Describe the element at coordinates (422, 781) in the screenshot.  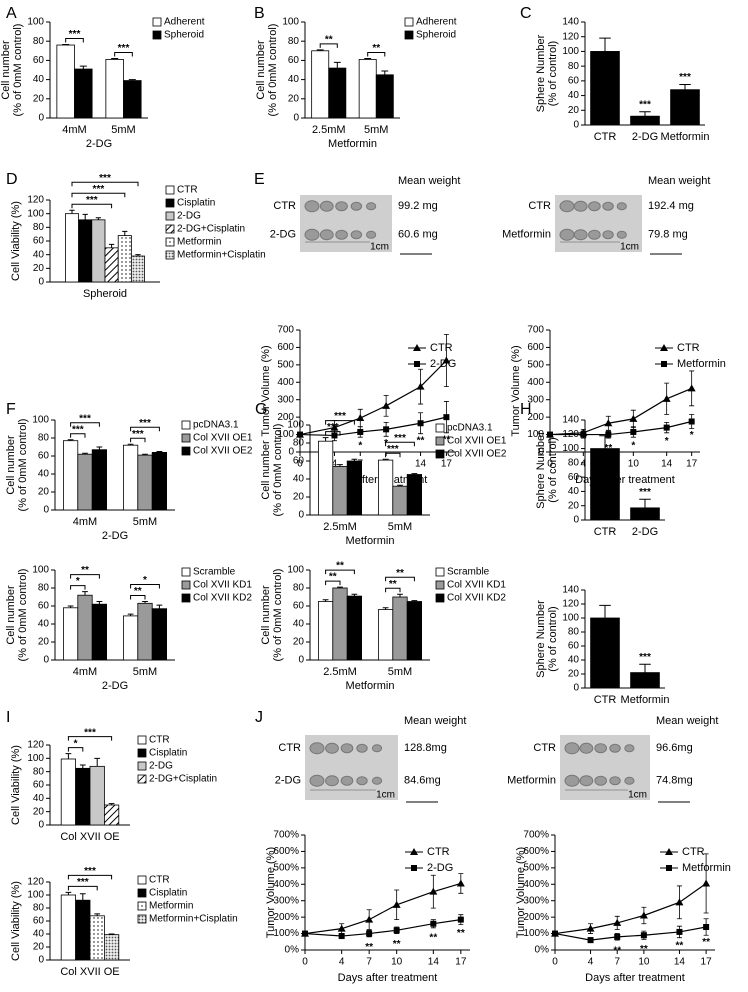
I see `mean-weight: 84.6mg` at that location.